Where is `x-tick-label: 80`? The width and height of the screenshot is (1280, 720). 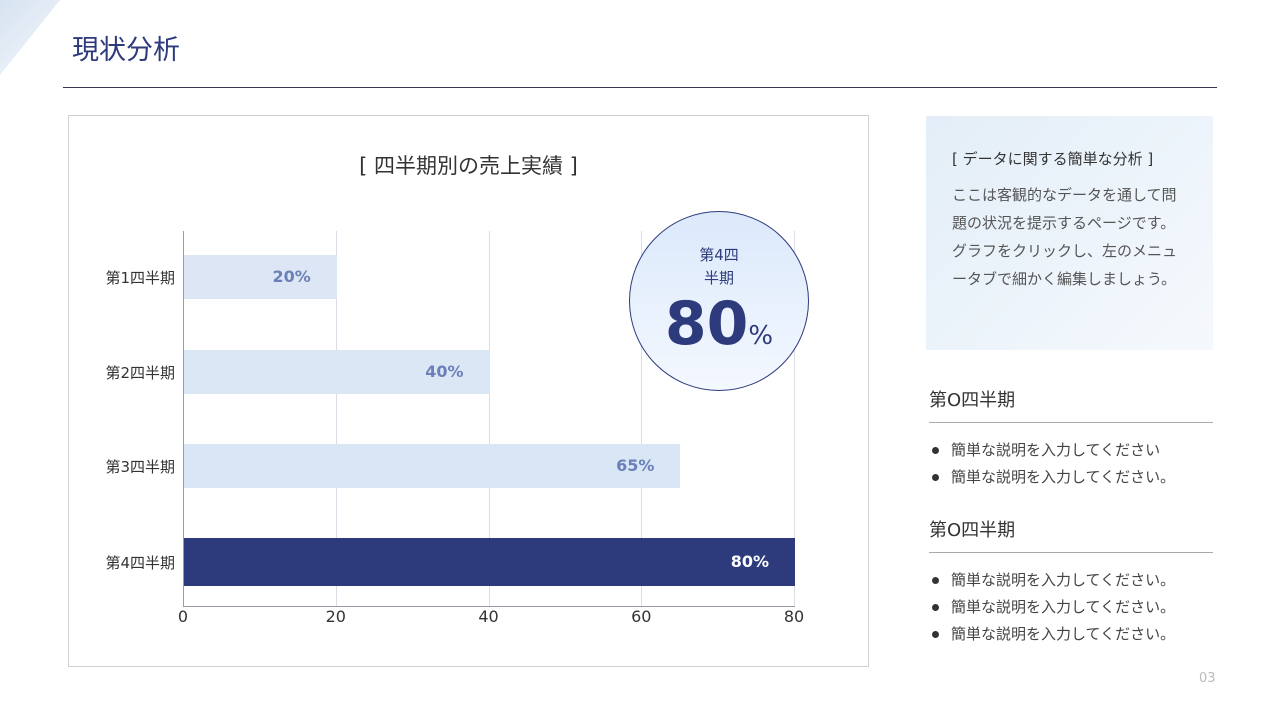
x-tick-label: 80 is located at coordinates (794, 616).